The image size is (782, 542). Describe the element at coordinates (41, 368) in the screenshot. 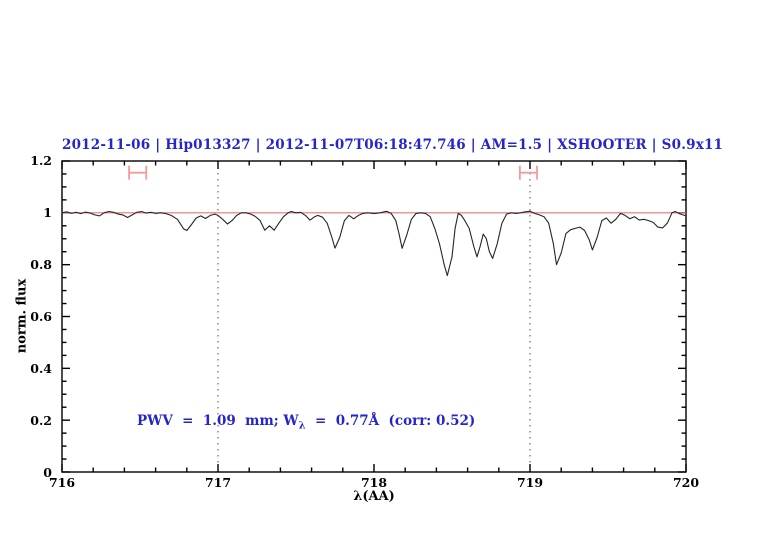

I see `y-tick-label: 0.4` at that location.